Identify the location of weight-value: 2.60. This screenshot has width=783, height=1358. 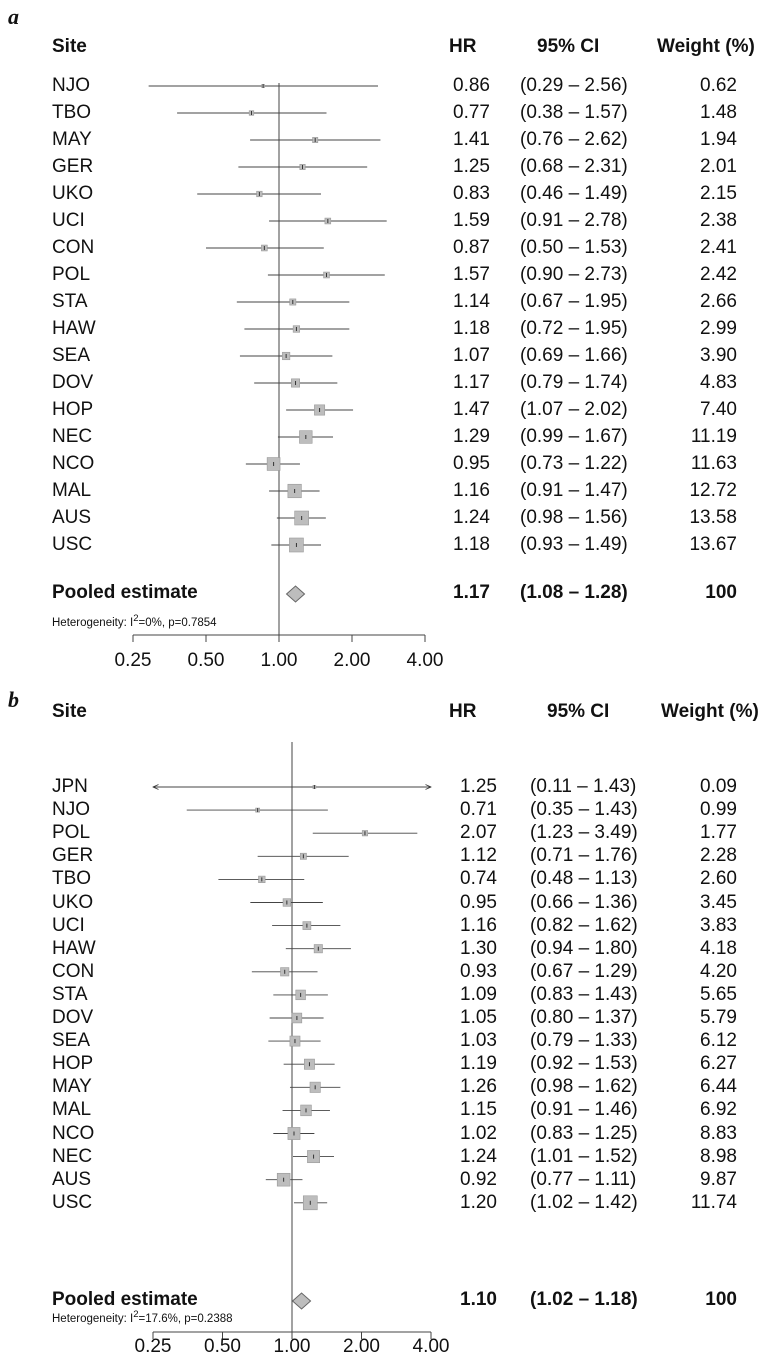
(718, 879).